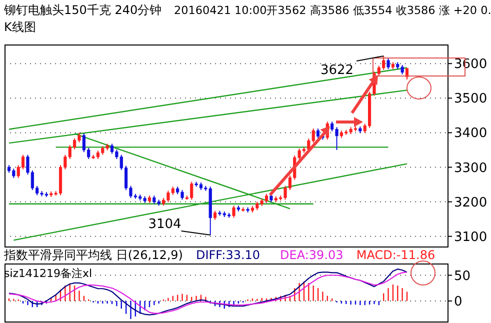 The image size is (491, 323). I want to click on y-tick-label: 50, so click(462, 276).